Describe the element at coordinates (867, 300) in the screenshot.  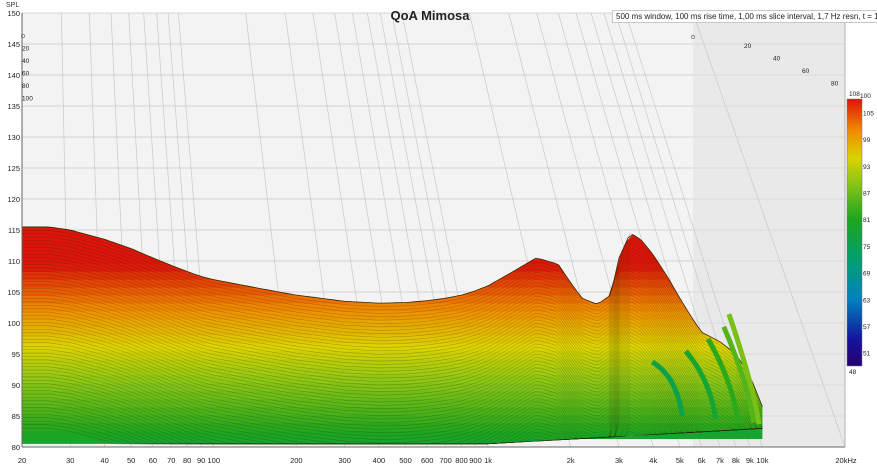
I see `colorbar-label: 63` at that location.